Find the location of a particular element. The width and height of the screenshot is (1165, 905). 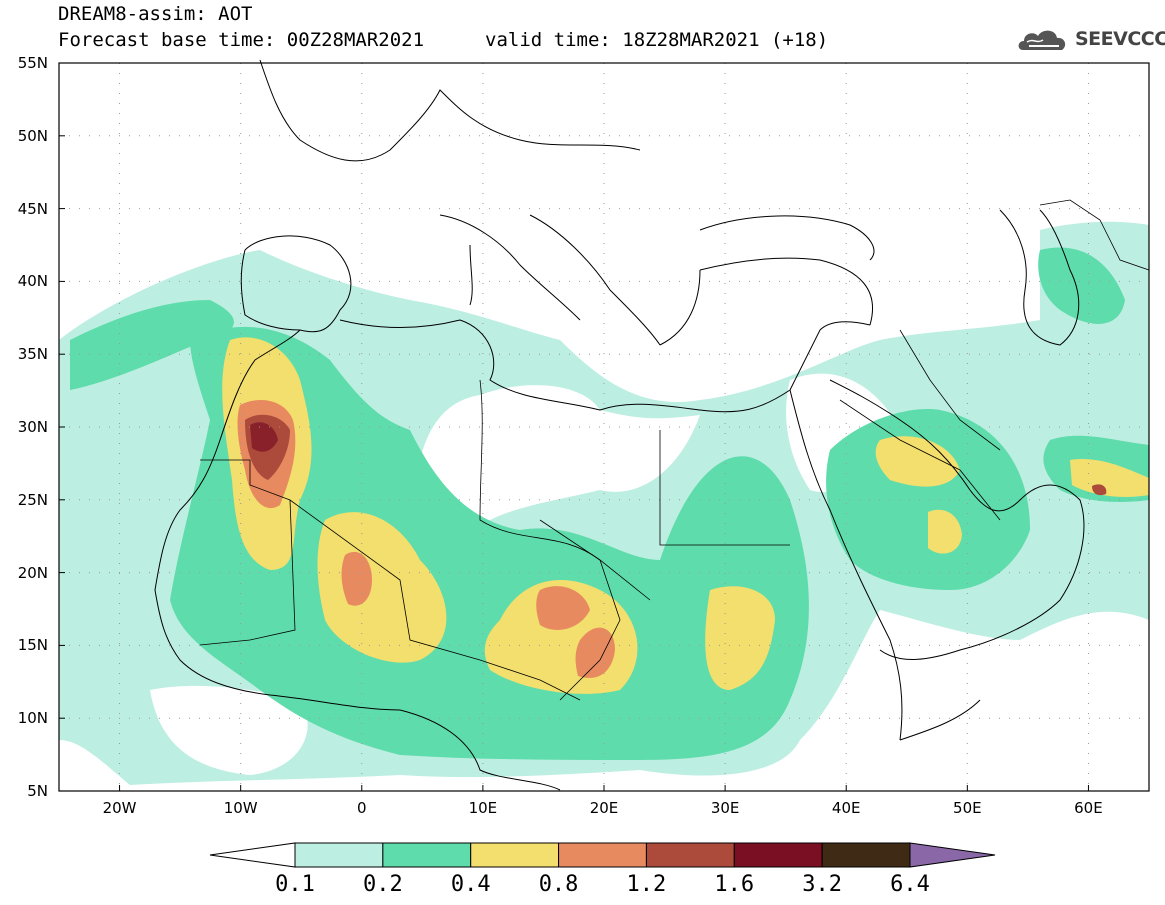

aot-region-yellow-arabia1 is located at coordinates (917, 461).